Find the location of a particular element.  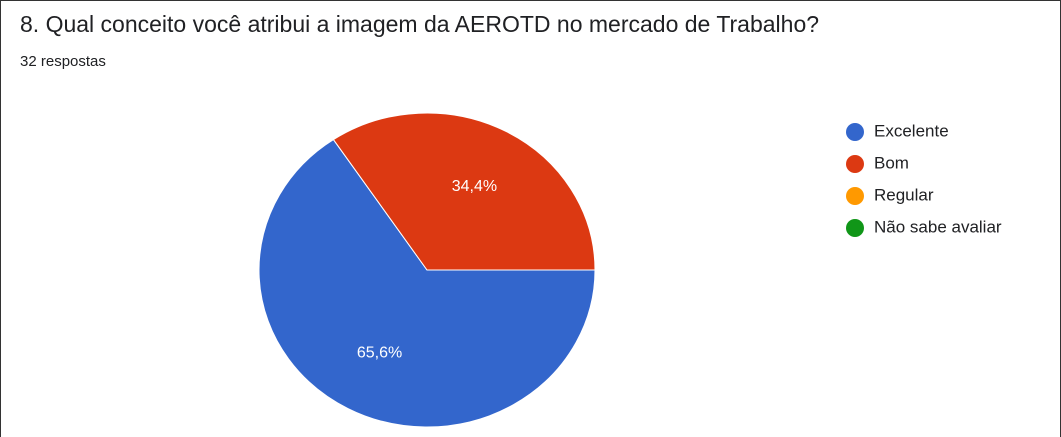

pie-slice is located at coordinates (464, 191).